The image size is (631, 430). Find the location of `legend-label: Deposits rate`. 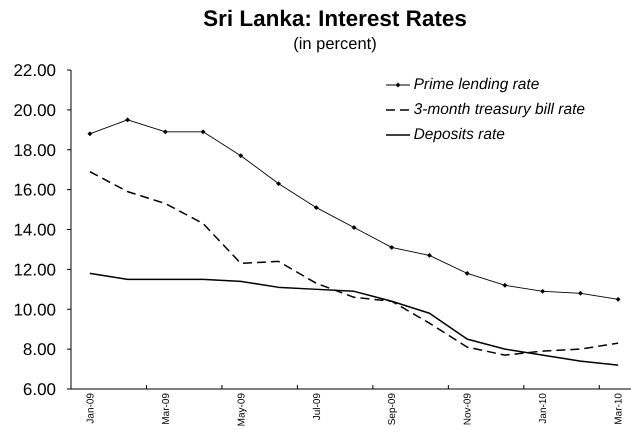

legend-label: Deposits rate is located at coordinates (459, 135).